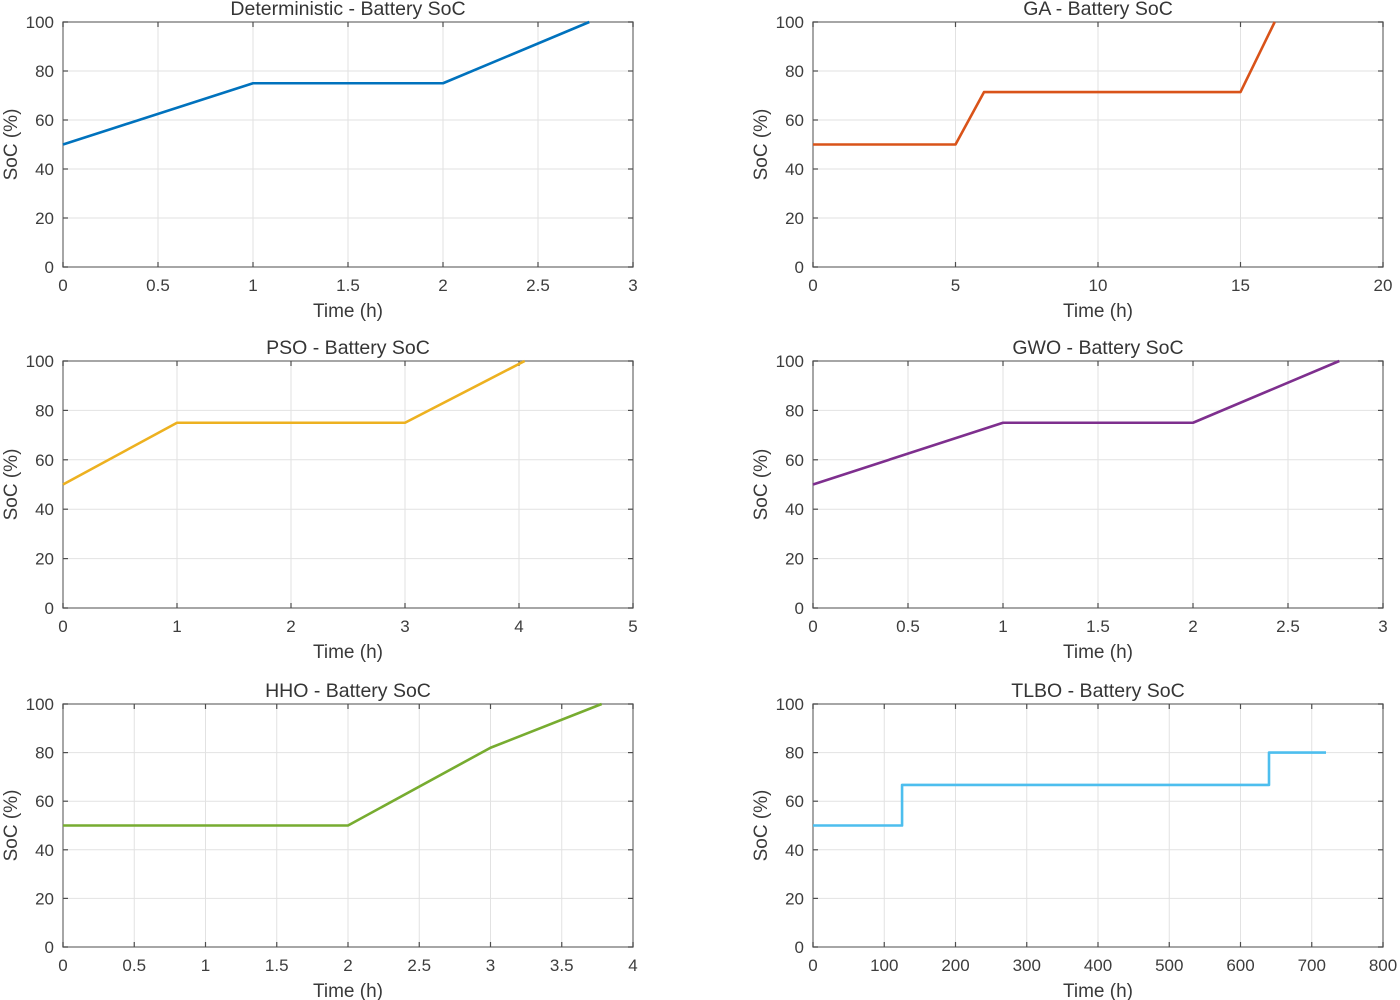  I want to click on x-tick-label: 4, so click(518, 626).